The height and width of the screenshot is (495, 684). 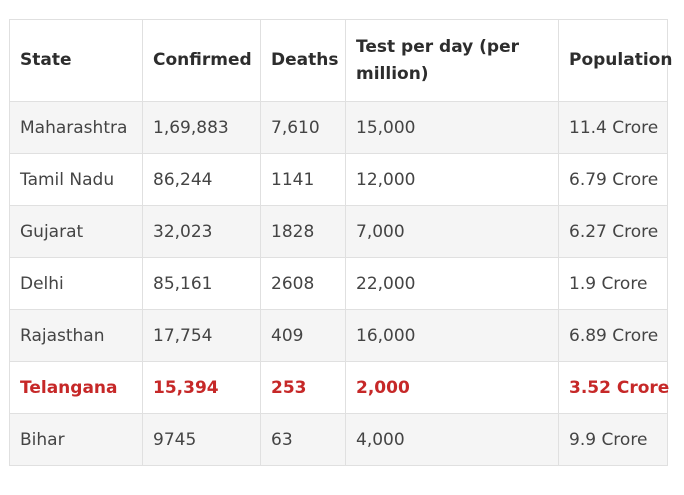 What do you see at coordinates (452, 335) in the screenshot?
I see `cell-tests: 16,000` at bounding box center [452, 335].